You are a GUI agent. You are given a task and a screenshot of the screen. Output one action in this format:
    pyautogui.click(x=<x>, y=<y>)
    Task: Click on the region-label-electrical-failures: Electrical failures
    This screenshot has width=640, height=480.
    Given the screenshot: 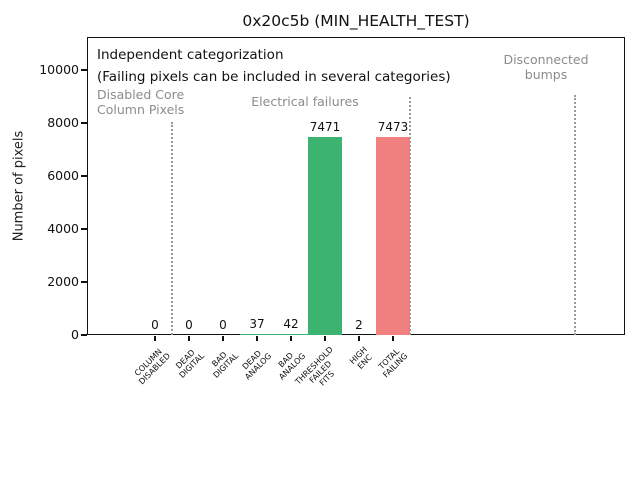 What is the action you would take?
    pyautogui.click(x=305, y=101)
    